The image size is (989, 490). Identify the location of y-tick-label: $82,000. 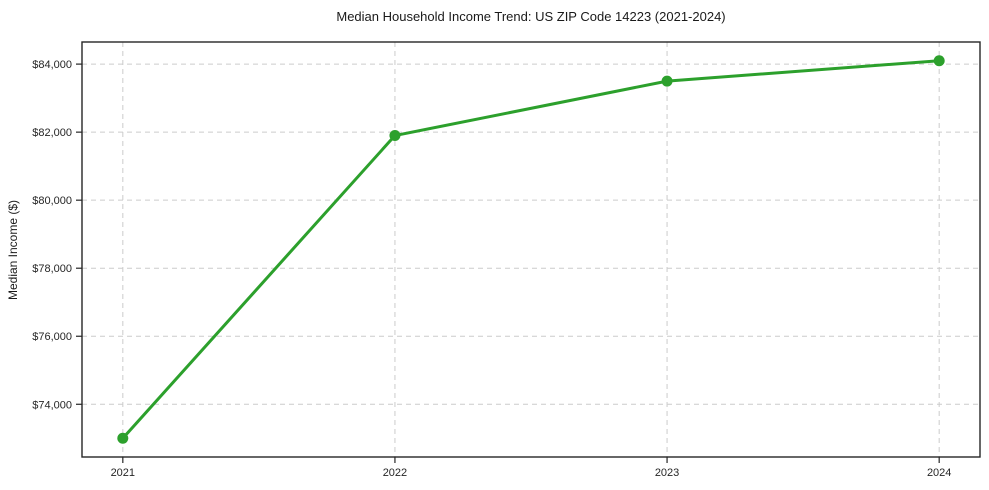
(52, 133).